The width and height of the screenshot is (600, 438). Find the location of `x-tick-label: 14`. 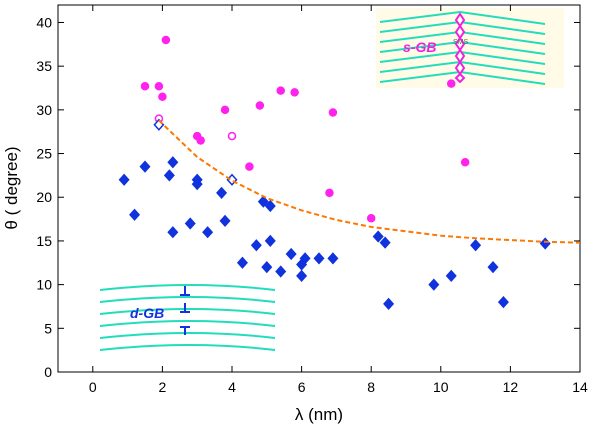

x-tick-label: 14 is located at coordinates (580, 387).